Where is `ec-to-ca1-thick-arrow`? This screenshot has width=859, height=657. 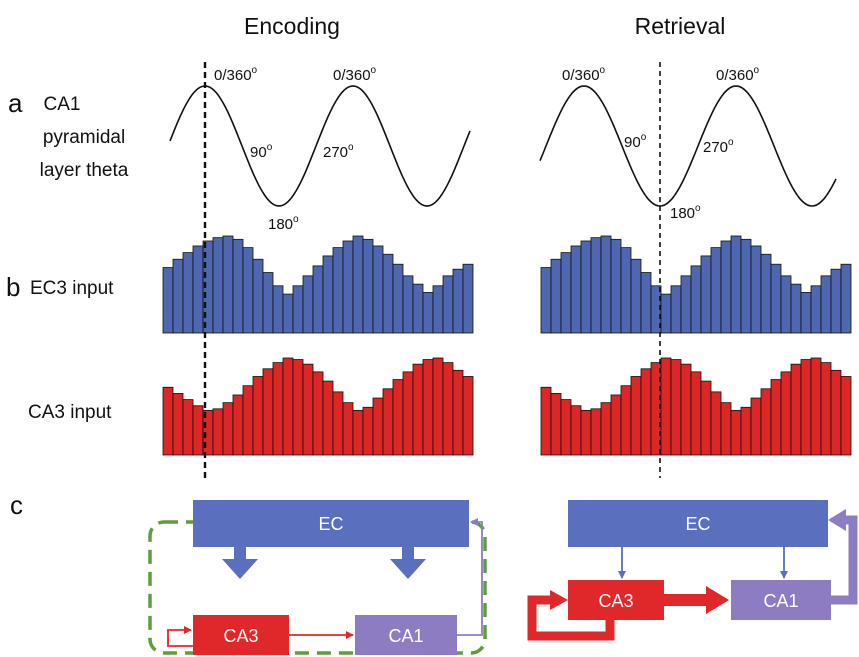 ec-to-ca1-thick-arrow is located at coordinates (408, 563).